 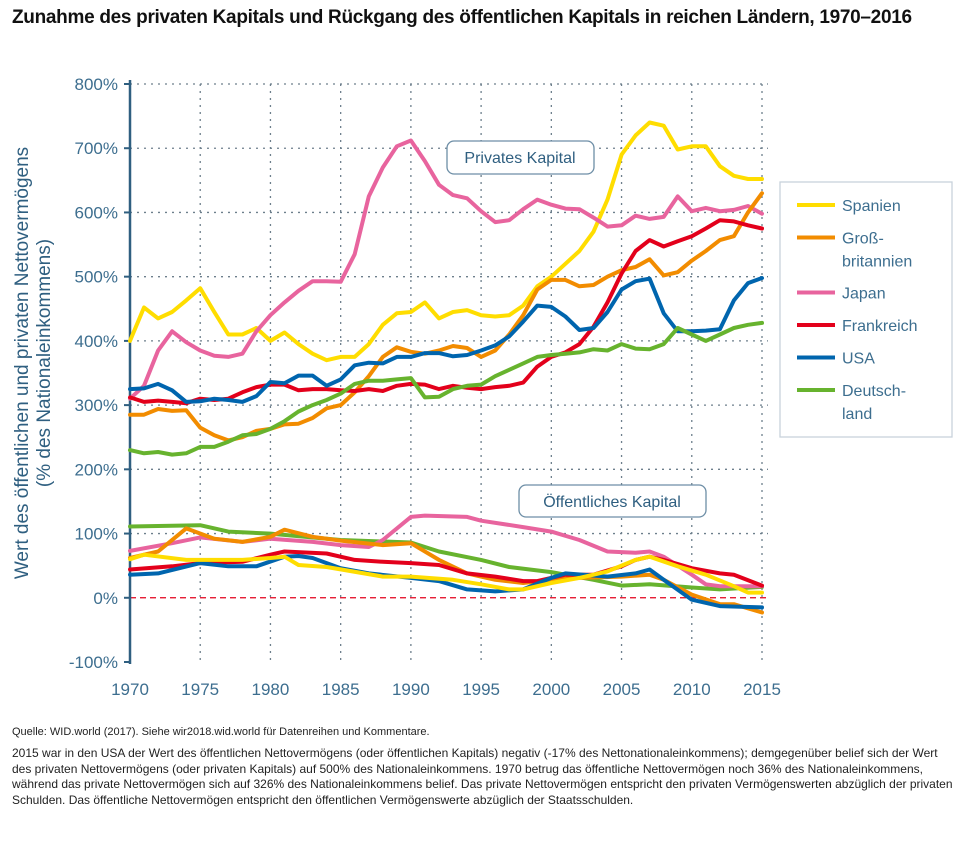 What do you see at coordinates (96, 469) in the screenshot?
I see `y-tick-label: 200%` at bounding box center [96, 469].